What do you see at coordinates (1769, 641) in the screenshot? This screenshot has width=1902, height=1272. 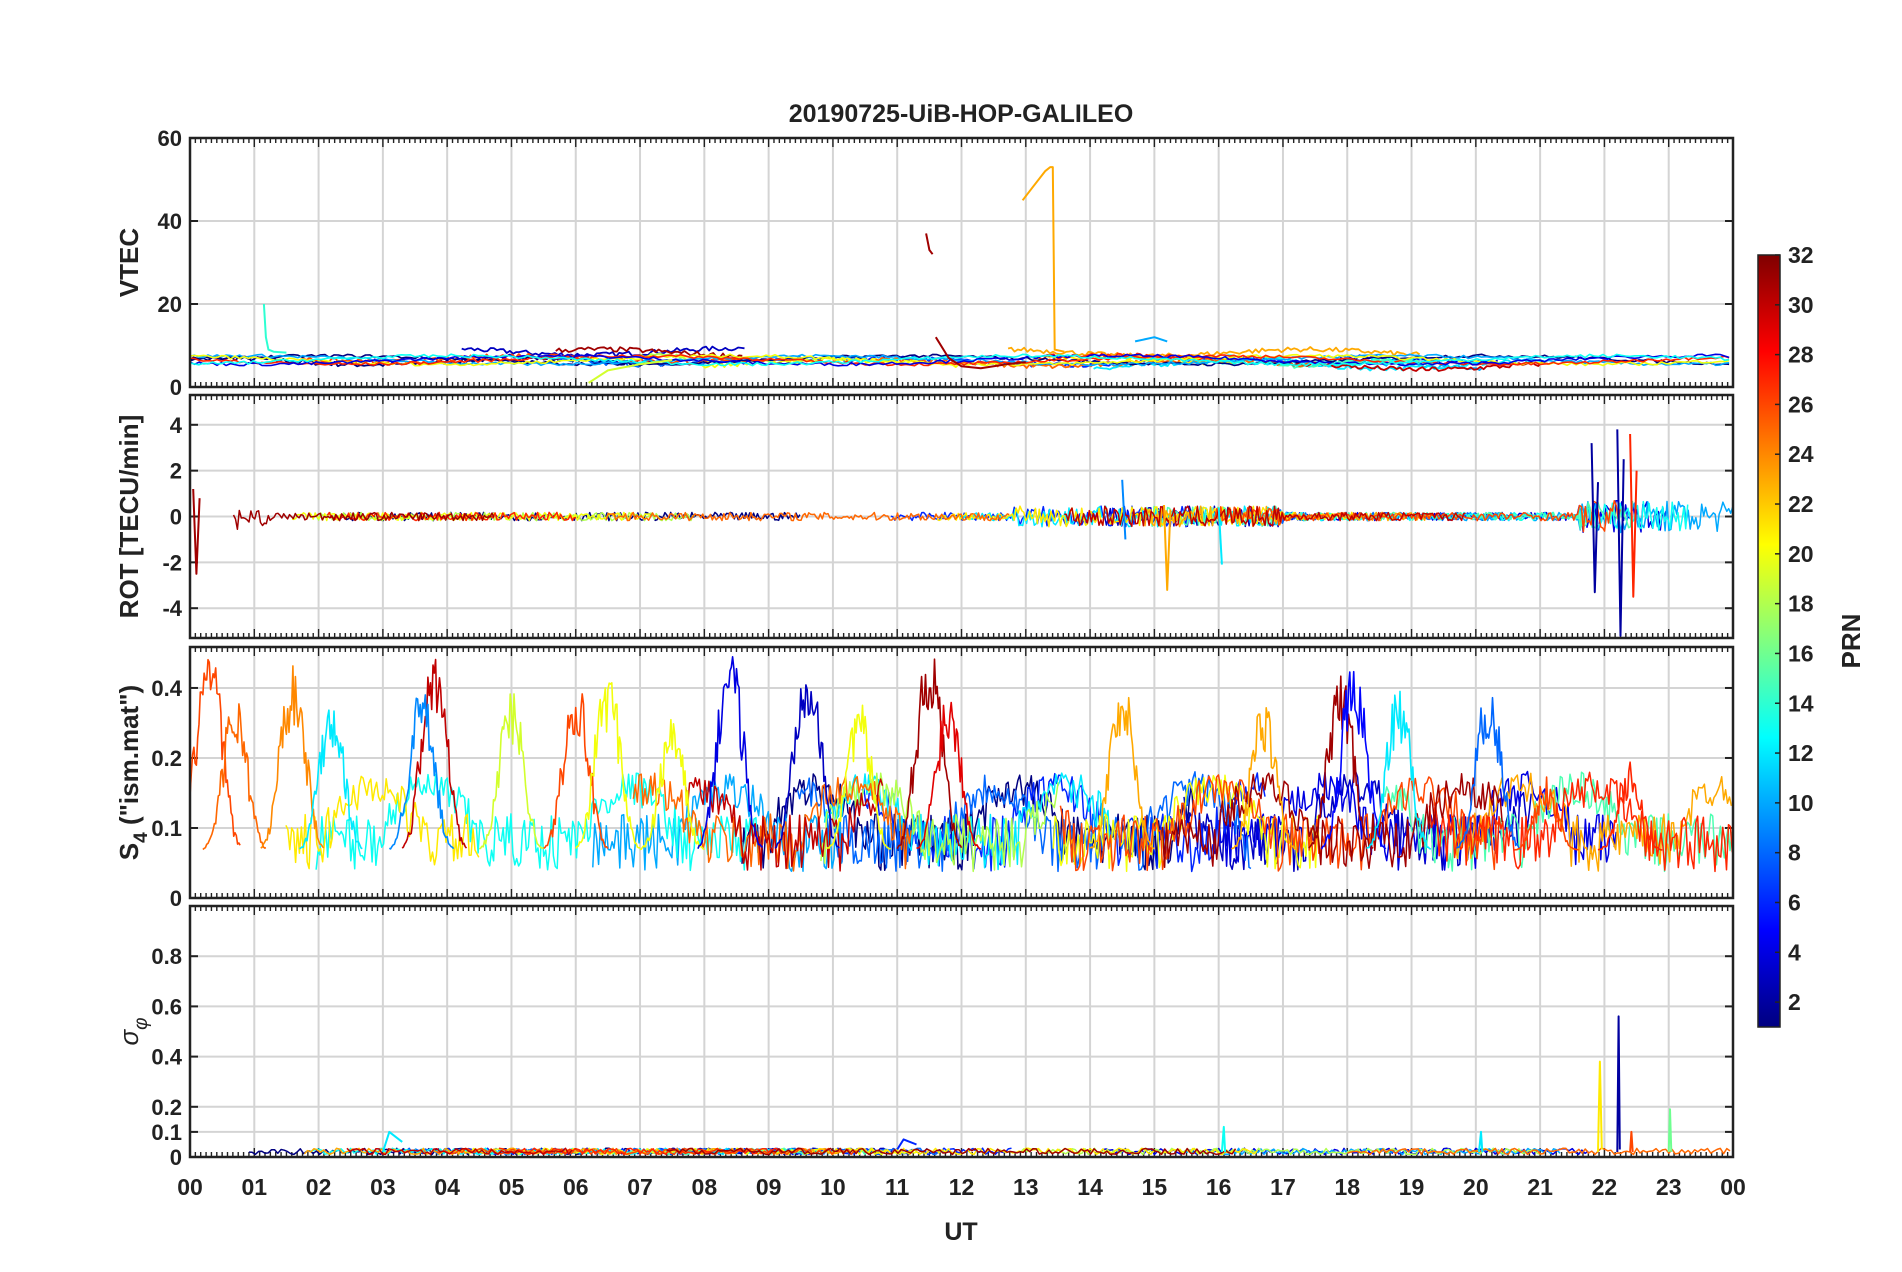 I see `colorbar-gradient` at bounding box center [1769, 641].